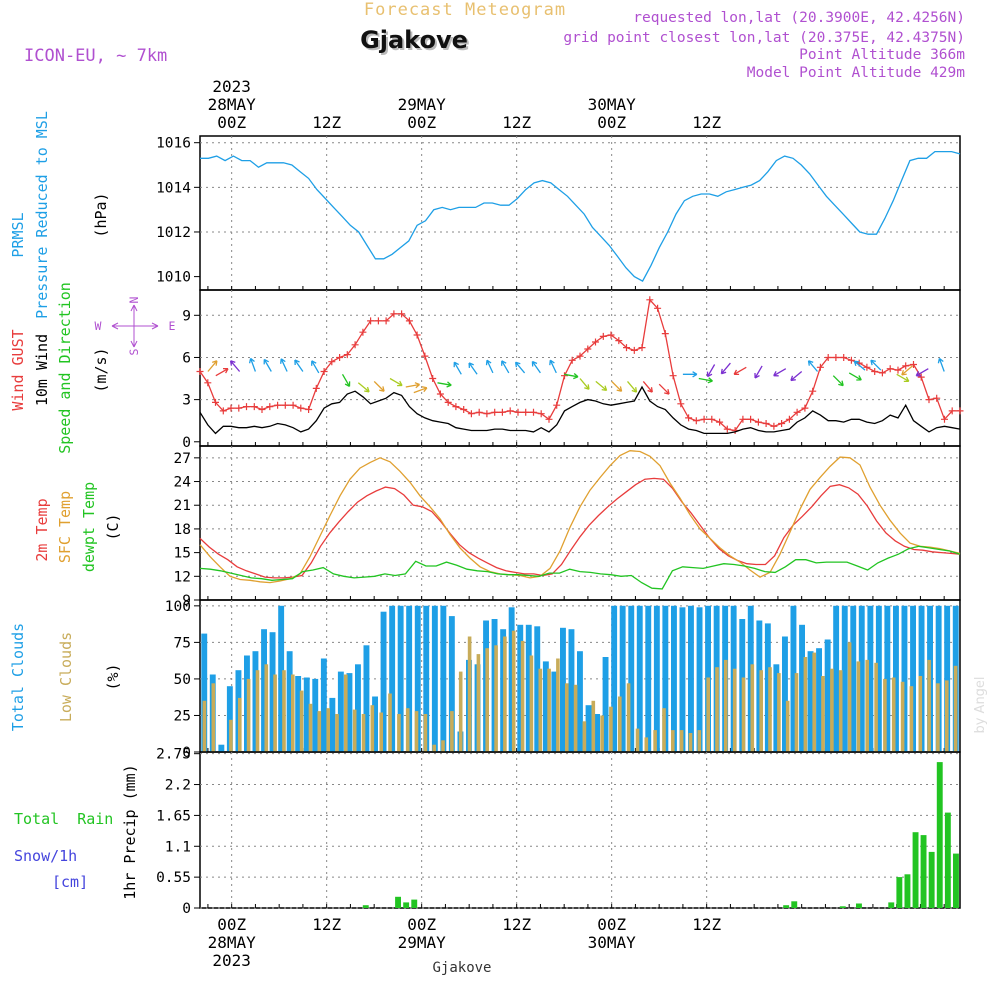 This screenshot has width=1000, height=1000. Describe the element at coordinates (182, 643) in the screenshot. I see `y-tick-label: 75` at that location.